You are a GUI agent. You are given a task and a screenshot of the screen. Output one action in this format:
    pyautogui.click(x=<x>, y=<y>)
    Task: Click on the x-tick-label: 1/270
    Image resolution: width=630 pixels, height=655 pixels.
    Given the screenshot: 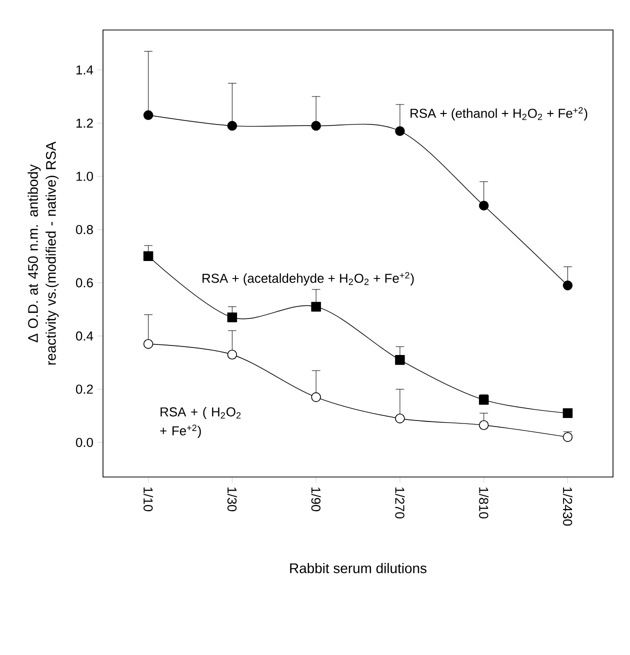 What is the action you would take?
    pyautogui.click(x=400, y=503)
    